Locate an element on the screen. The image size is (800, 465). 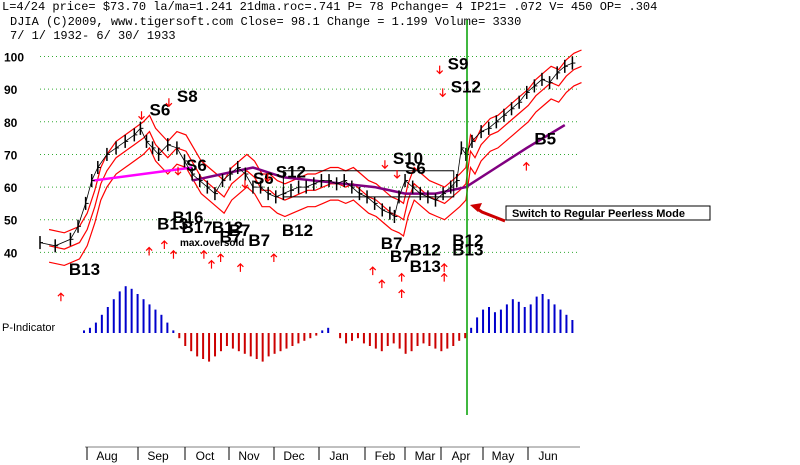
month-label: Nov is located at coordinates (248, 456).